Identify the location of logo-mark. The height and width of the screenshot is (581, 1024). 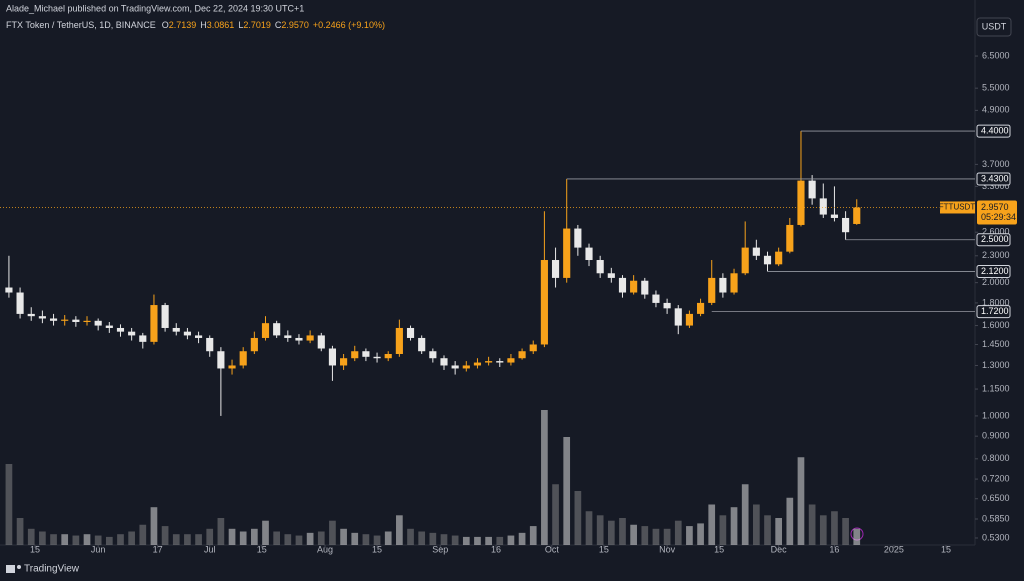
(10, 569).